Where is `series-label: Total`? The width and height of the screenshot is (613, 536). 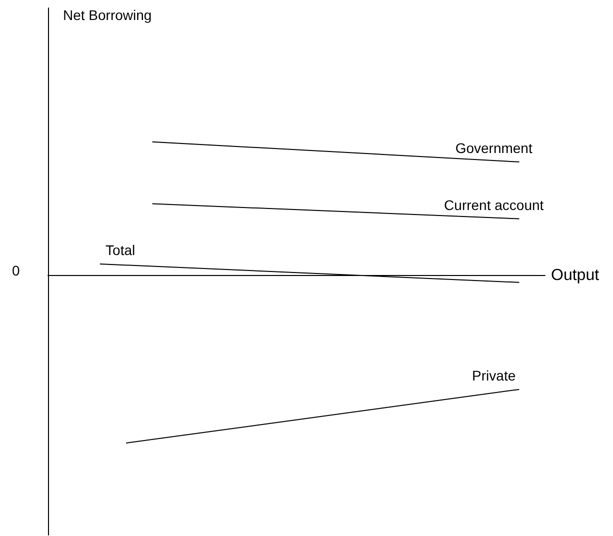
series-label: Total is located at coordinates (121, 250).